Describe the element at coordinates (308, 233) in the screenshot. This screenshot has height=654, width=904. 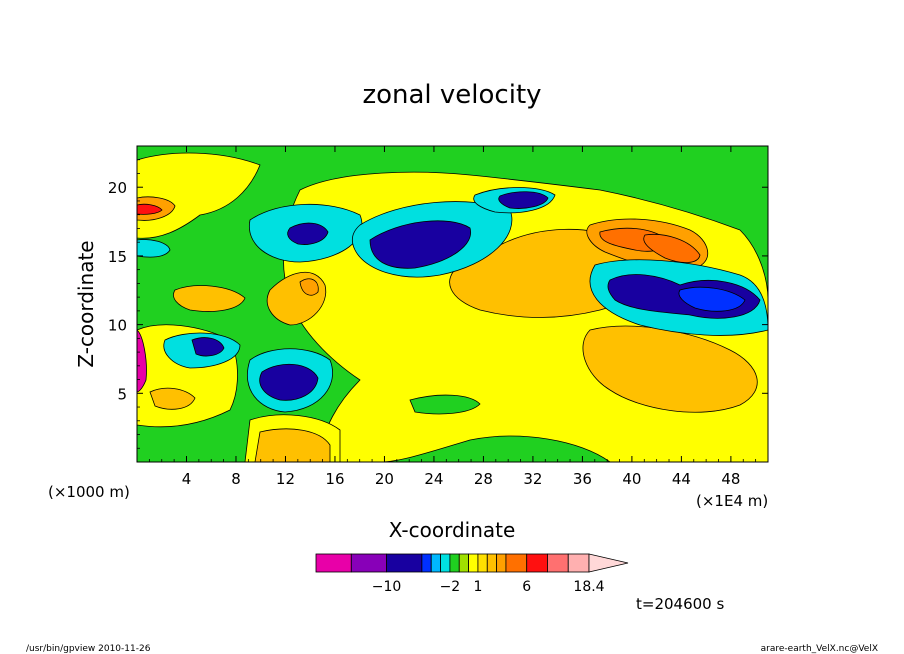
I see `contour-blue-upper` at that location.